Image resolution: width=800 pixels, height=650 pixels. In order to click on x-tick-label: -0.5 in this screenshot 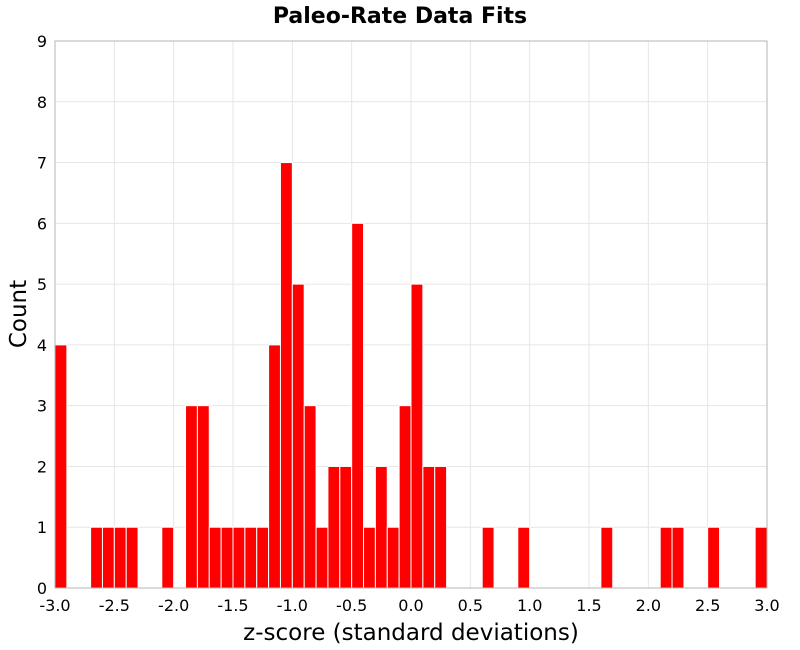, I will do `click(351, 605)`.